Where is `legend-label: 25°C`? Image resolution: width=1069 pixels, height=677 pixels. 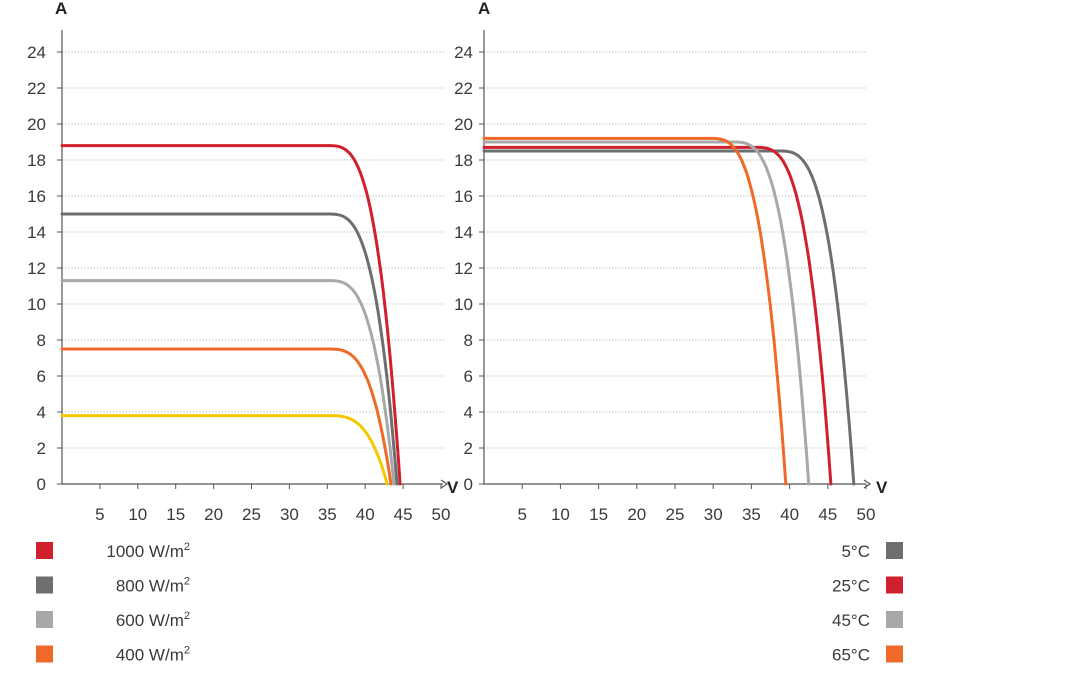 legend-label: 25°C is located at coordinates (851, 586).